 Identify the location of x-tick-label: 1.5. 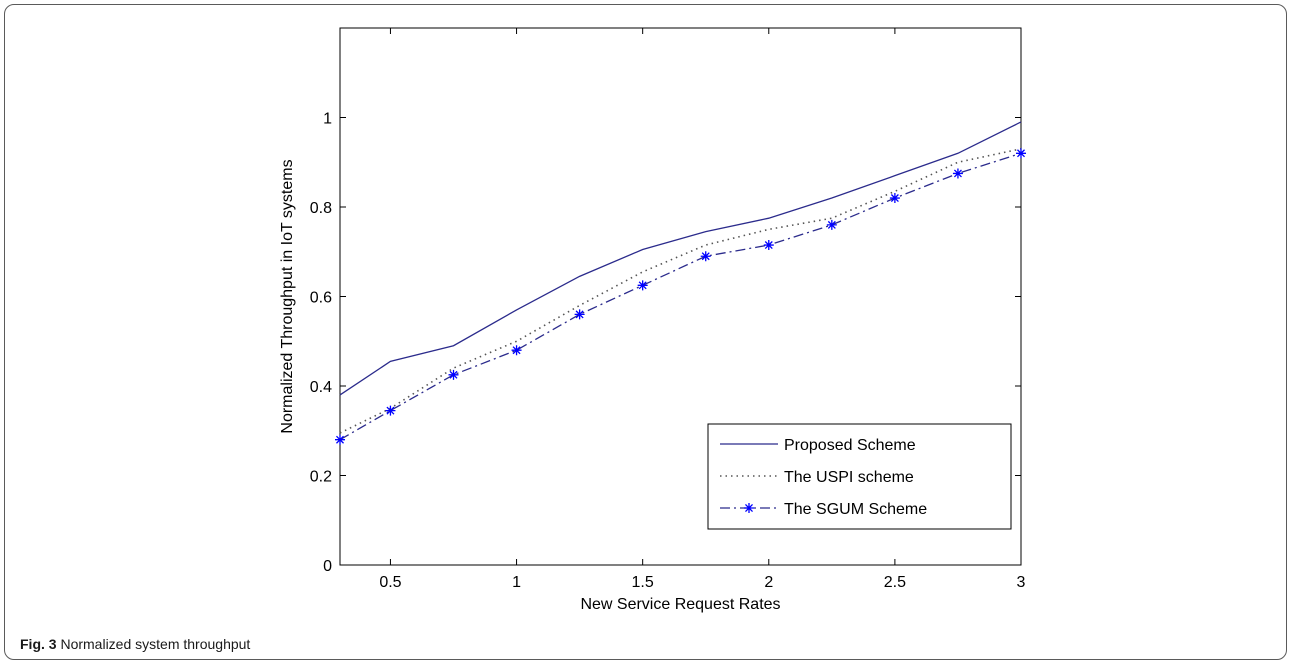
(643, 582).